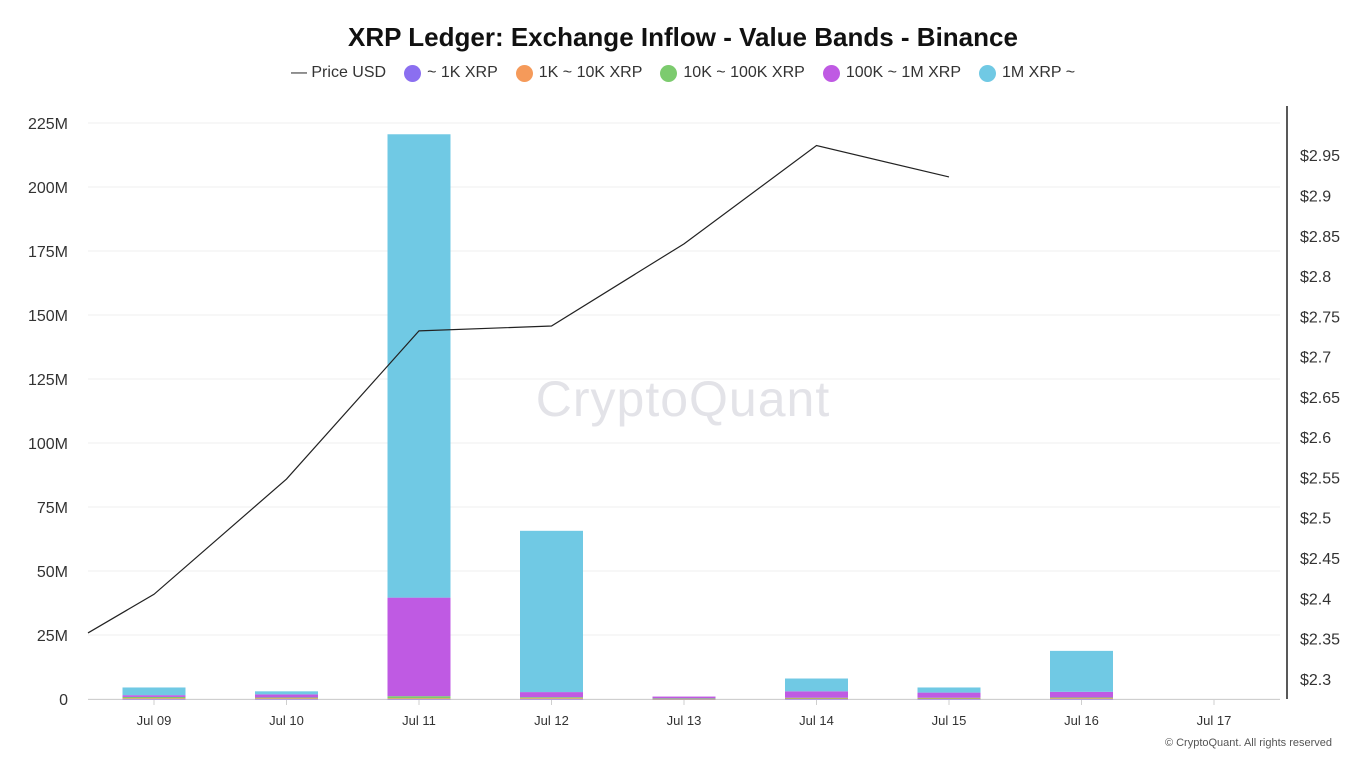  I want to click on legend-item-band-3: 100K ~ 1M XRP, so click(891, 73).